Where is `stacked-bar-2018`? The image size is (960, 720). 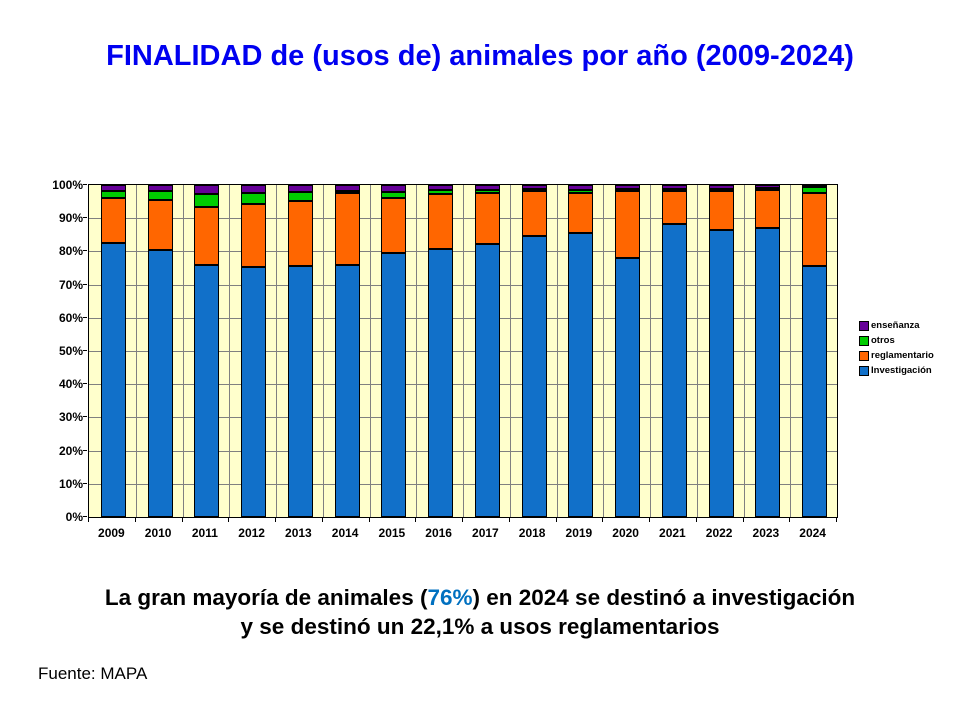 stacked-bar-2018 is located at coordinates (534, 351).